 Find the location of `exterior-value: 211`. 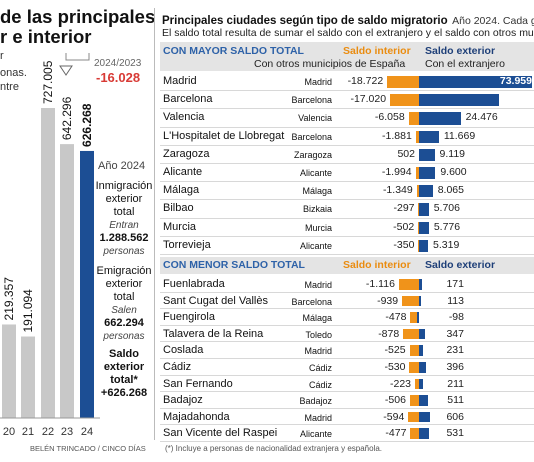

exterior-value: 211 is located at coordinates (455, 383).